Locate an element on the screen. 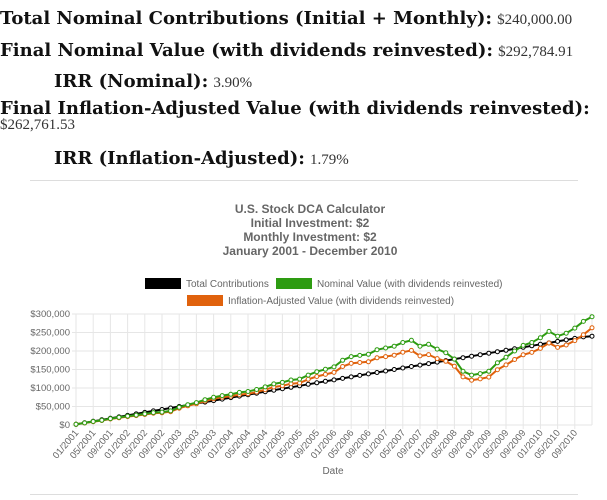  legend-swatch-nominal is located at coordinates (294, 283).